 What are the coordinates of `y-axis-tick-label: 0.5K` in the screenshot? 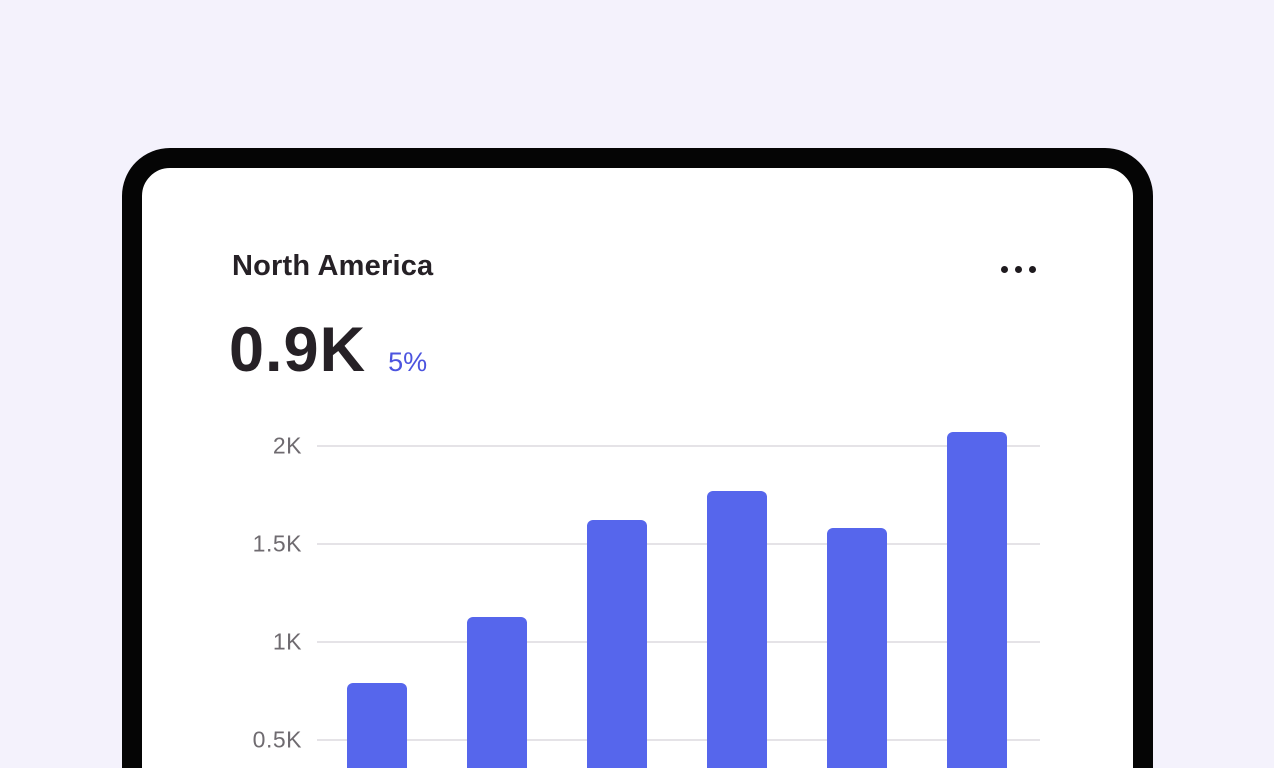 It's located at (277, 739).